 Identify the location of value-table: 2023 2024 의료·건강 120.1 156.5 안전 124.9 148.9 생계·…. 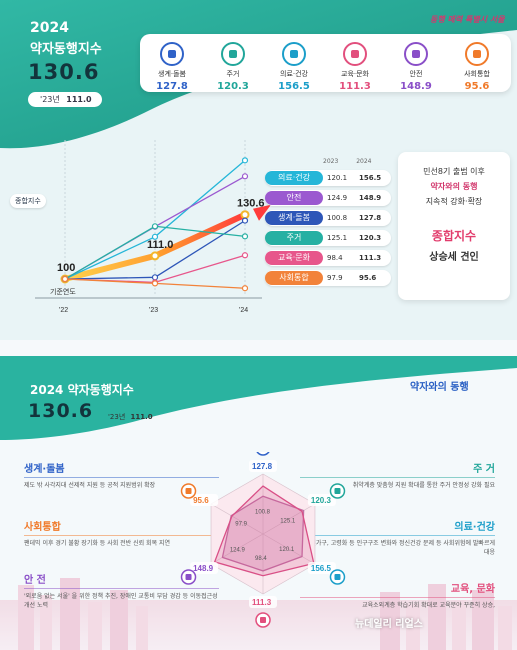
(330, 228).